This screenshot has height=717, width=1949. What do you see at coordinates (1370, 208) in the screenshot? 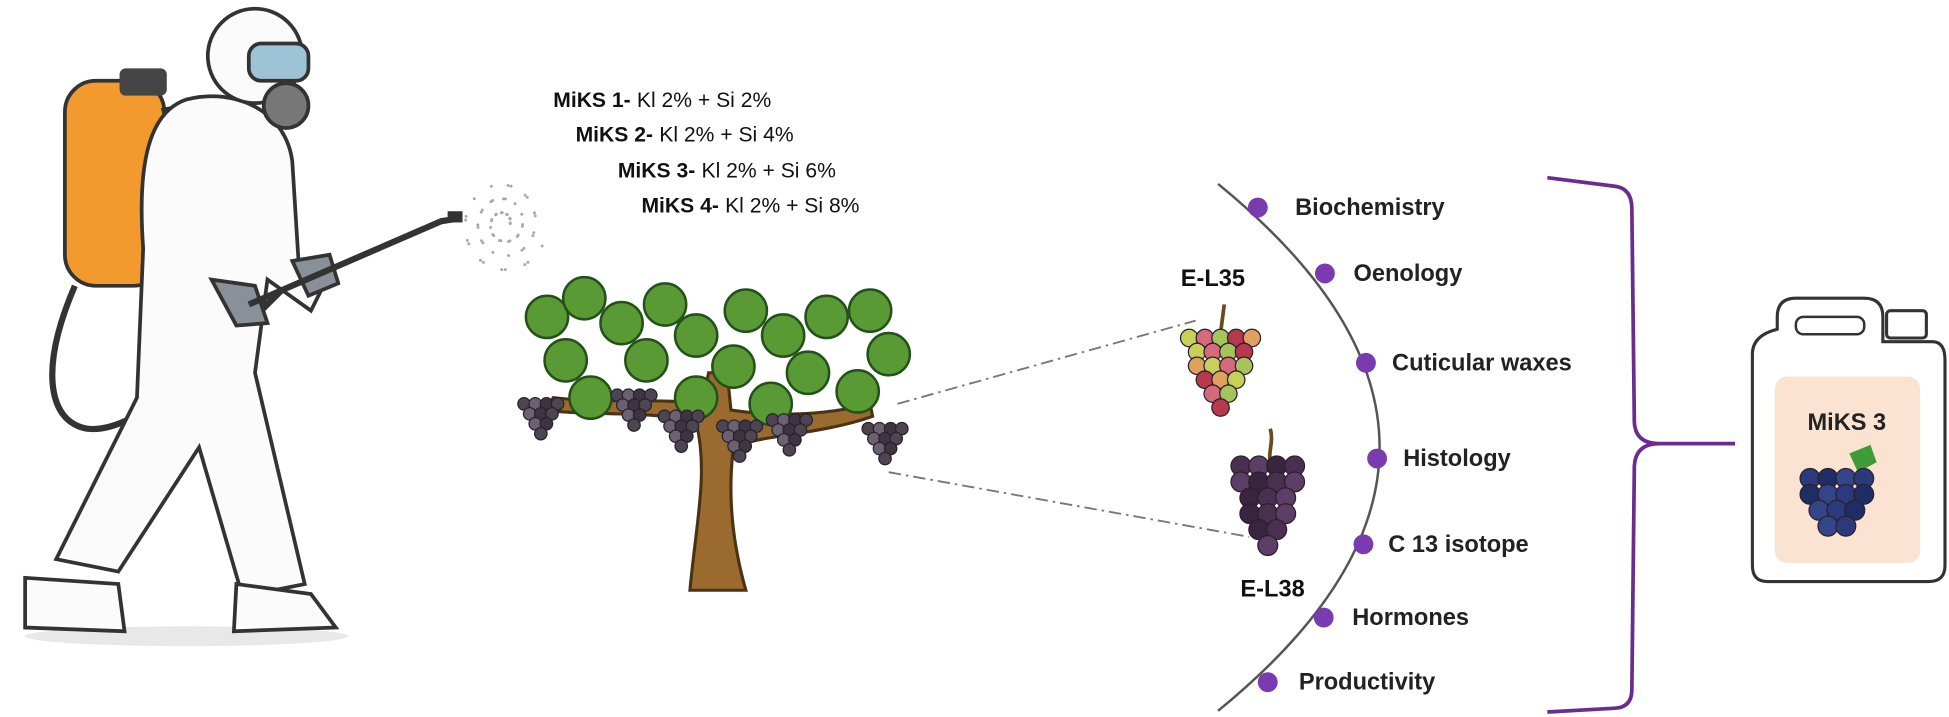
I see `analysis-label: Biochemistry` at bounding box center [1370, 208].